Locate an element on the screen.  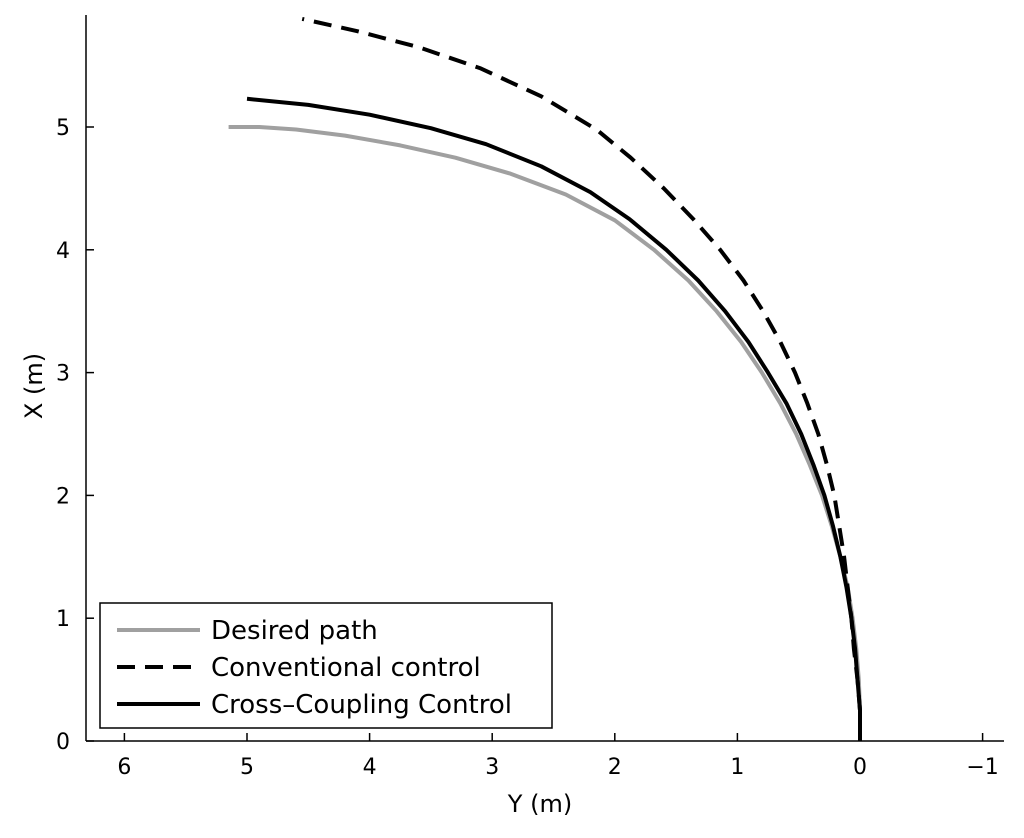
x-tick-label: 6 is located at coordinates (124, 767).